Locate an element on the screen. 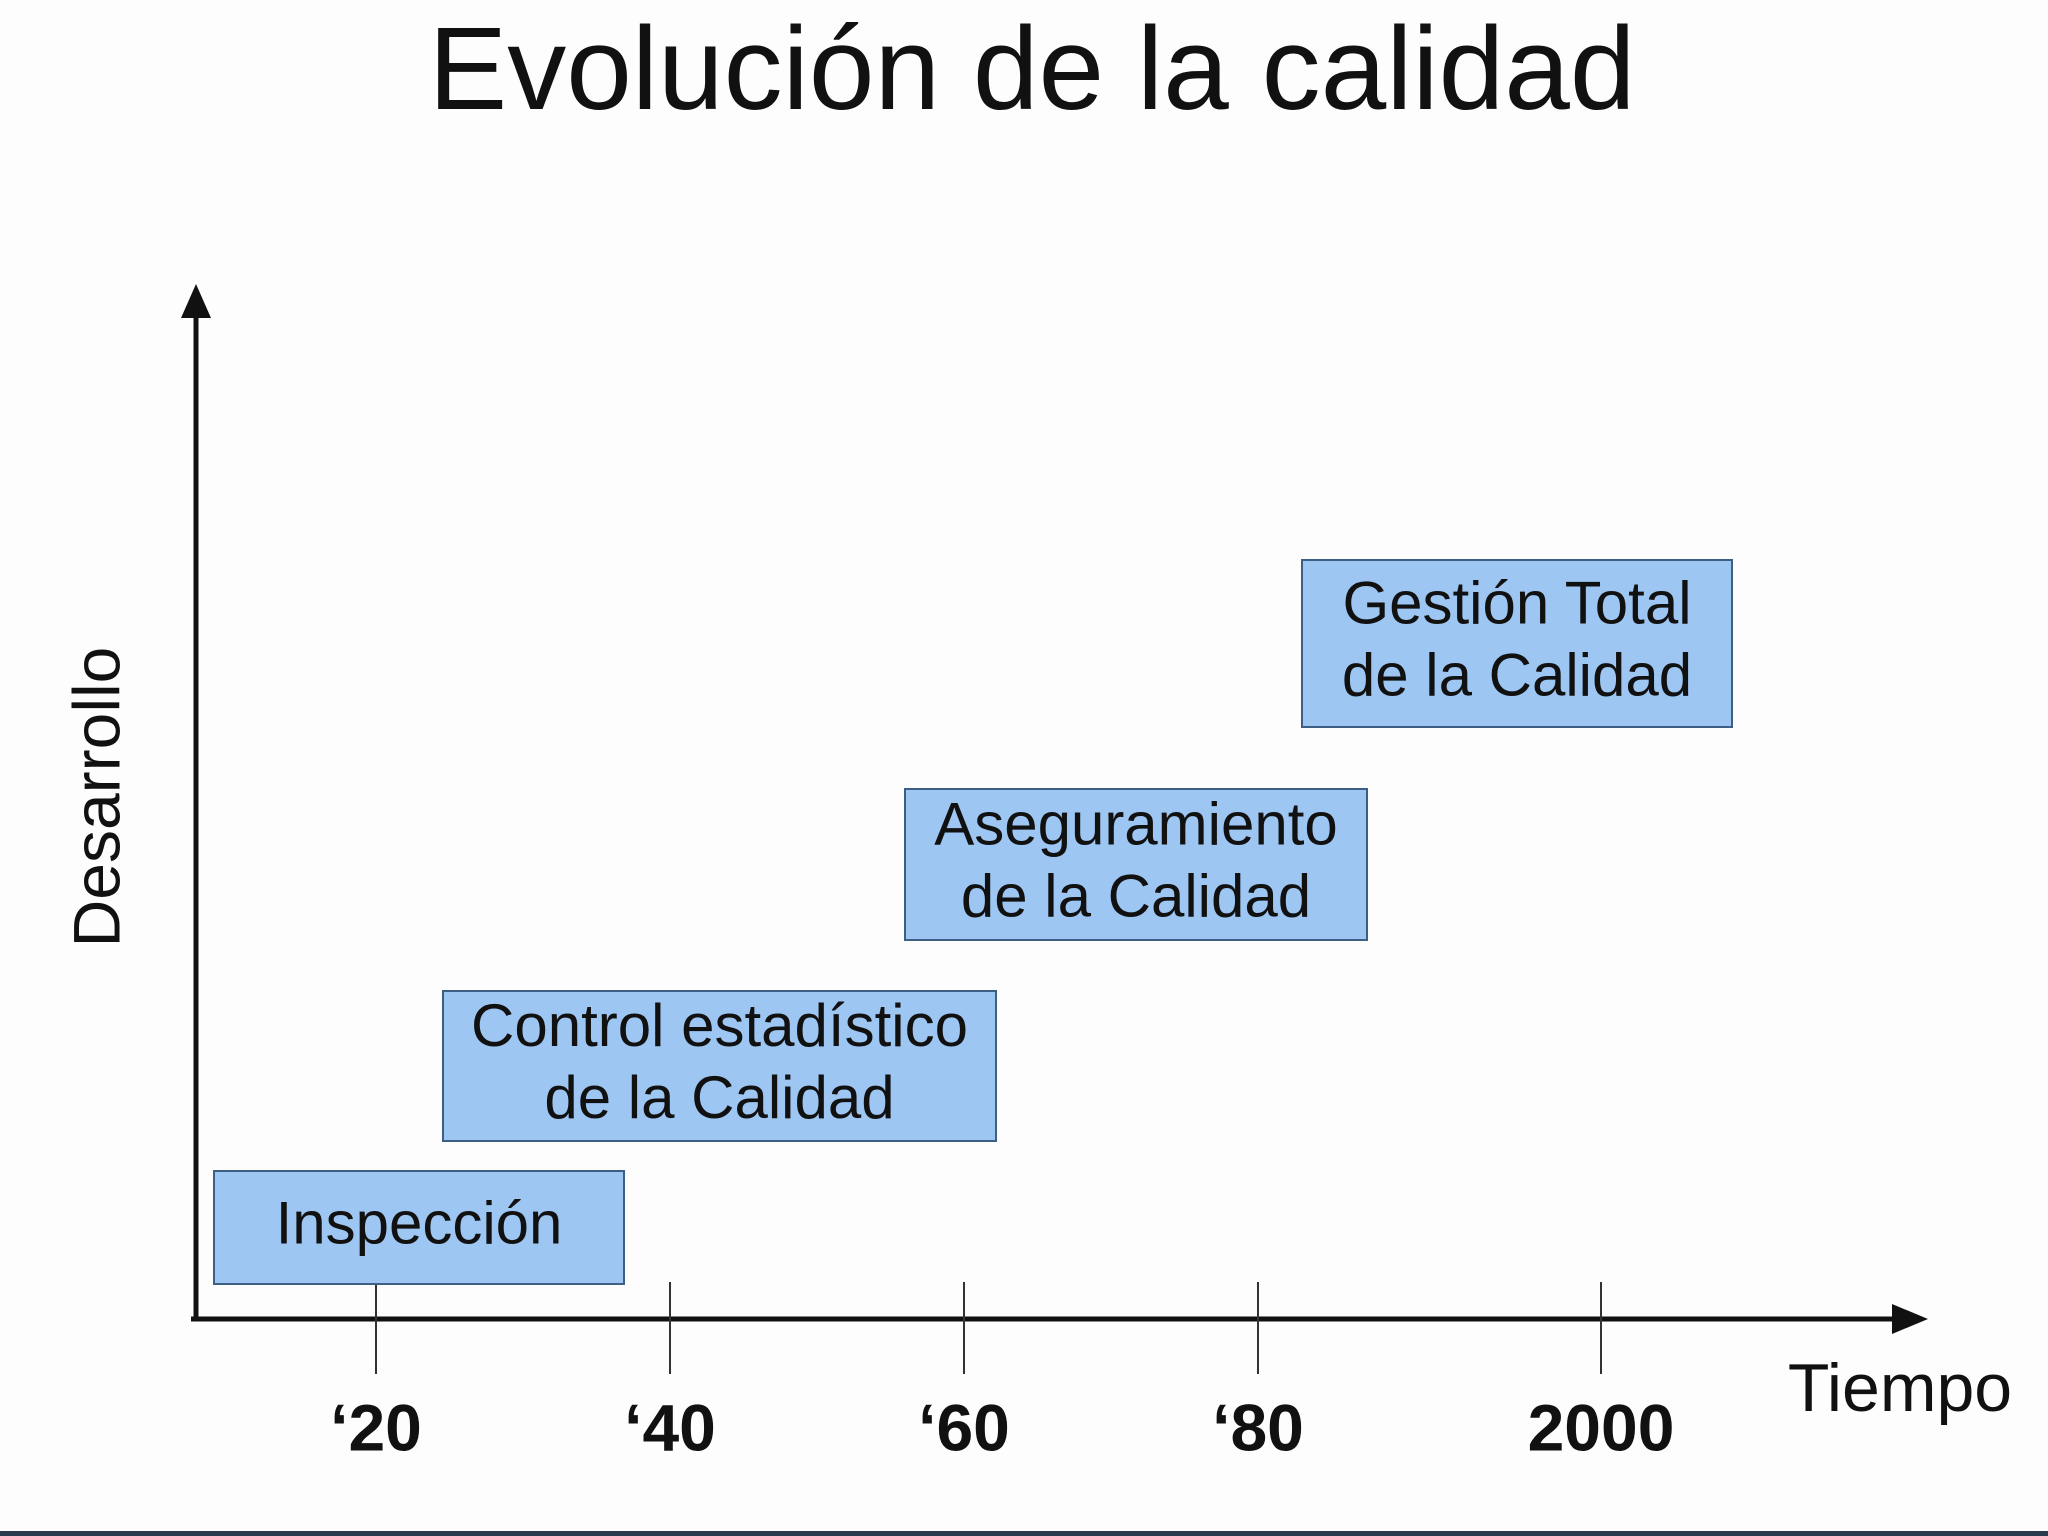 The image size is (2048, 1536). stage-label: Aseguramiento is located at coordinates (1136, 823).